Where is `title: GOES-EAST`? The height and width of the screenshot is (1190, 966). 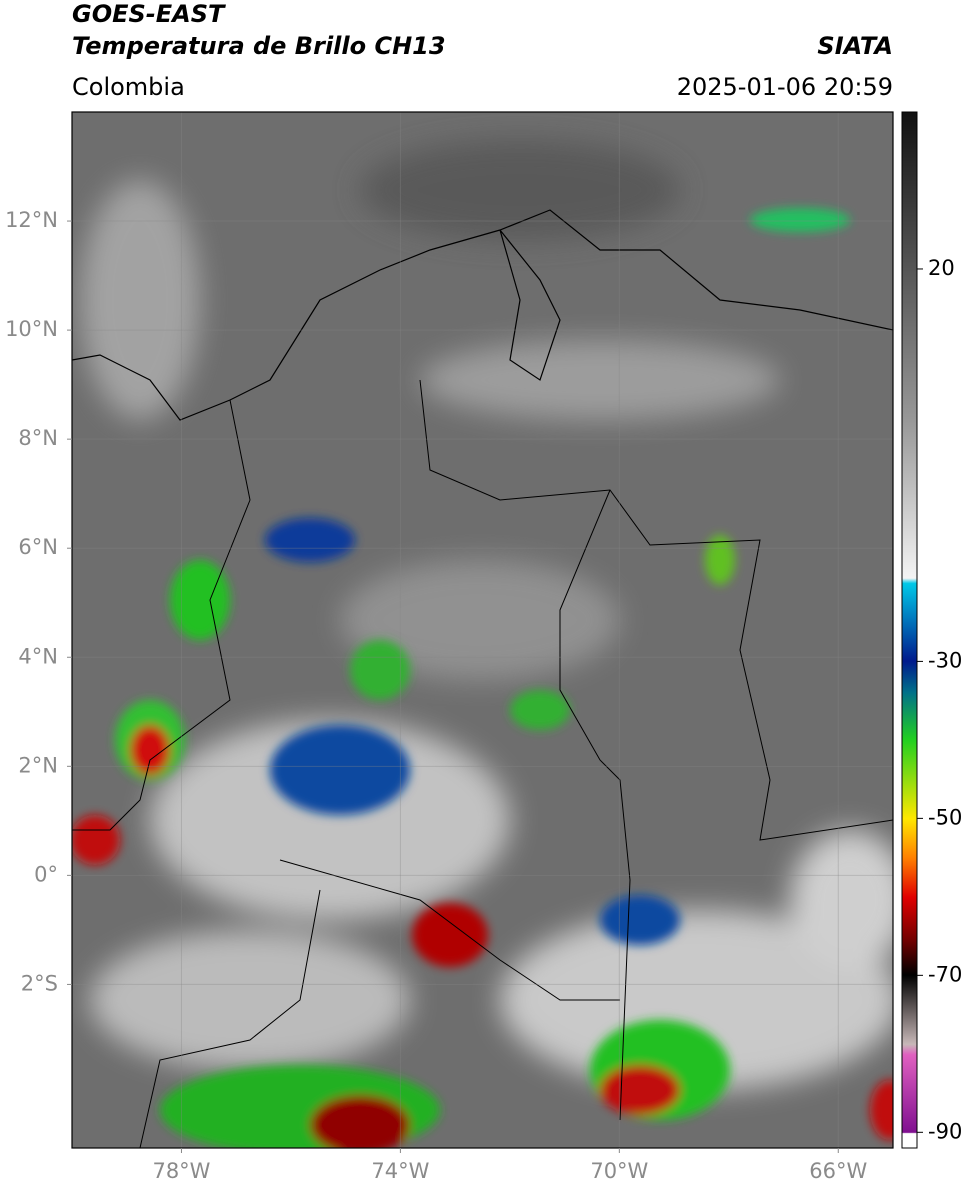 title: GOES-EAST is located at coordinates (149, 14).